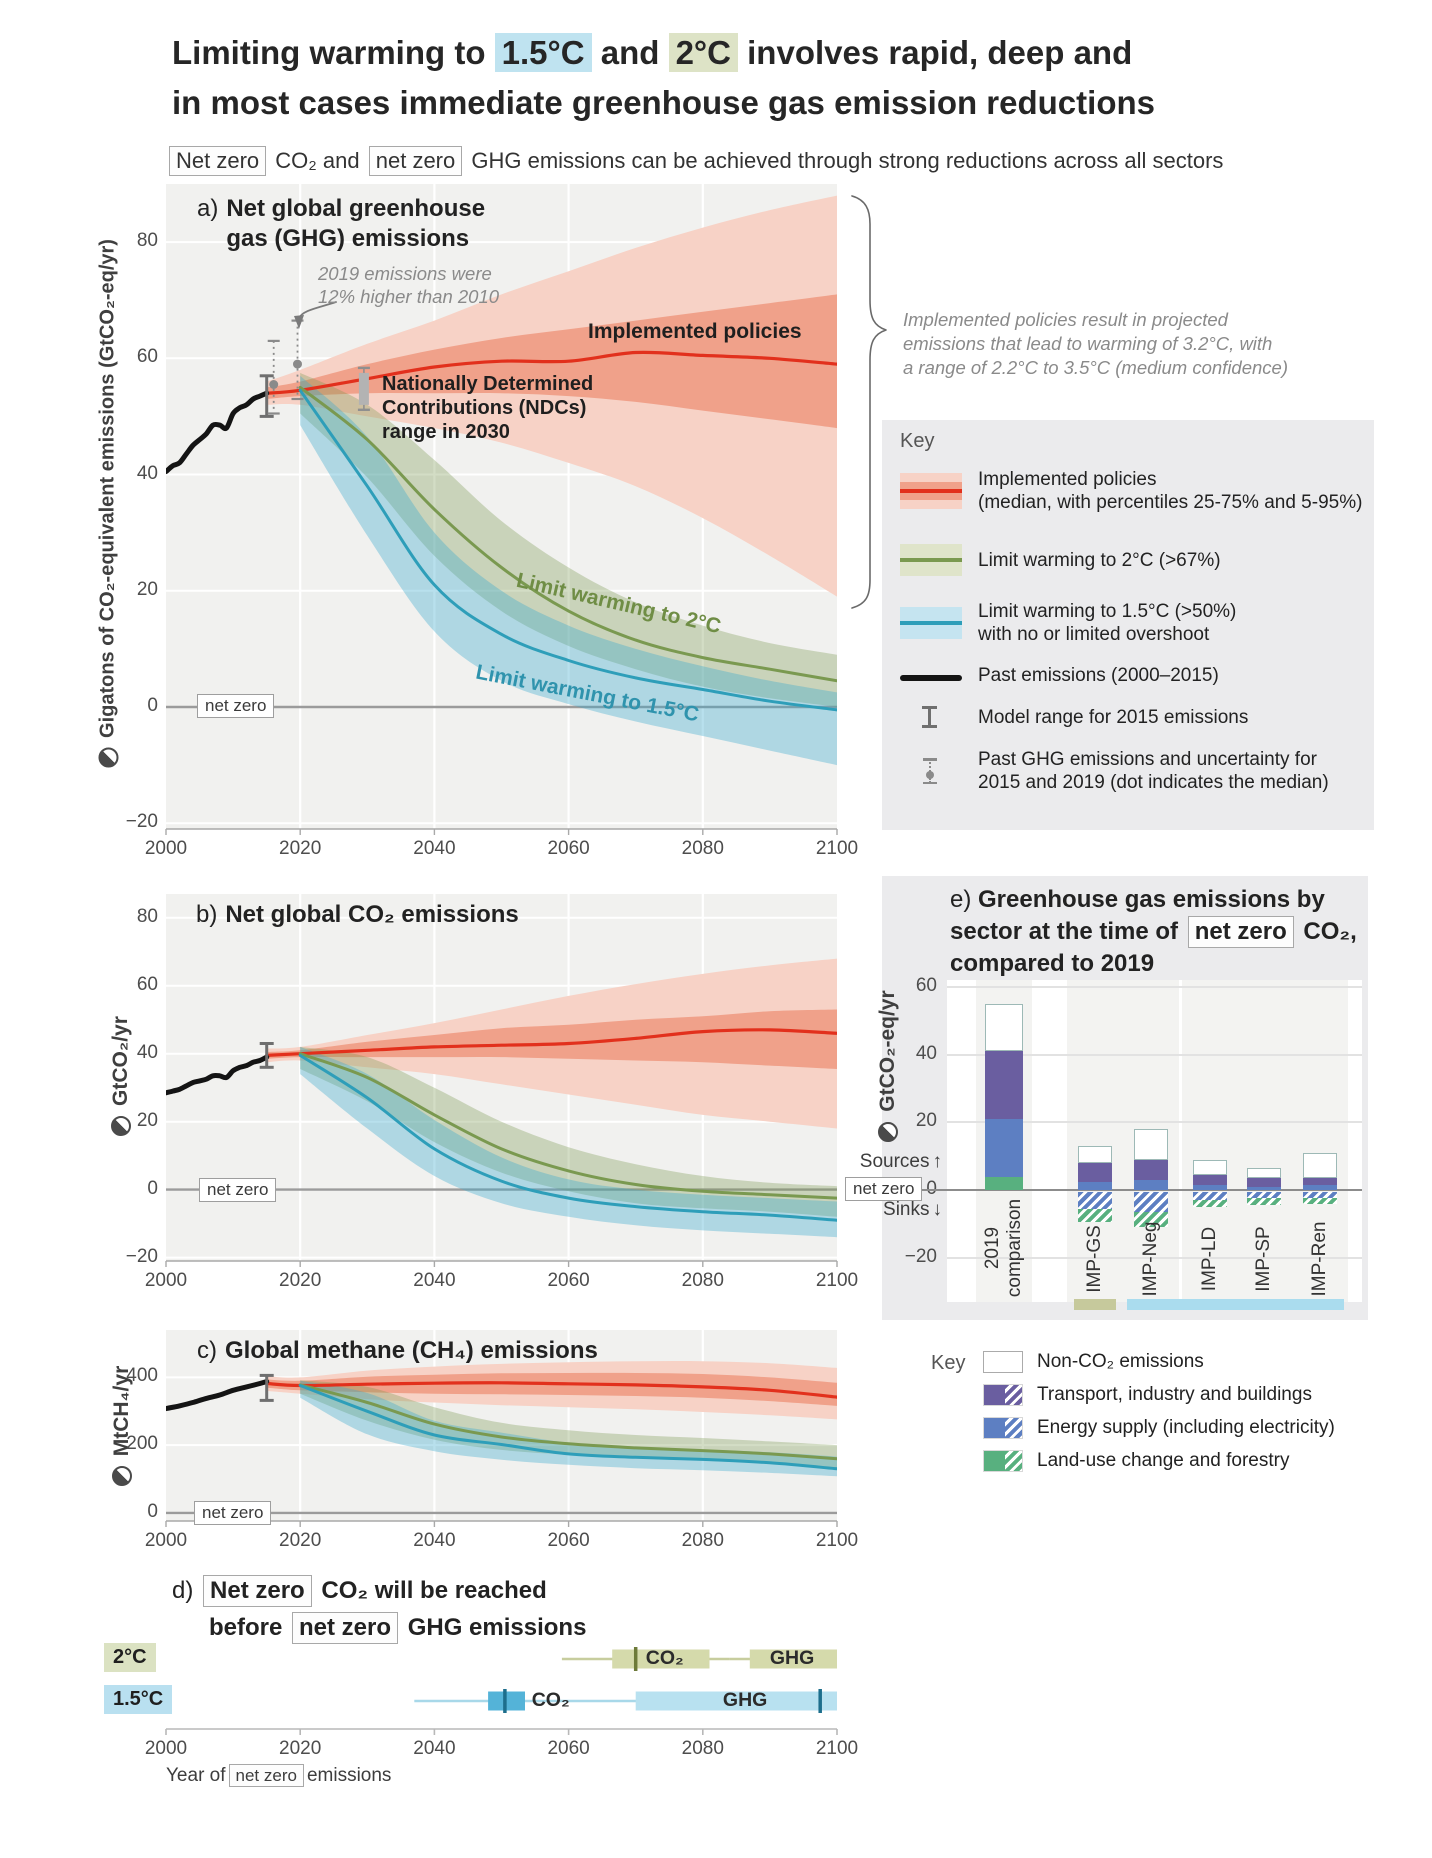 Image resolution: width=1432 pixels, height=1858 pixels. I want to click on key-item-text: Past emissions (2000–2015), so click(1098, 675).